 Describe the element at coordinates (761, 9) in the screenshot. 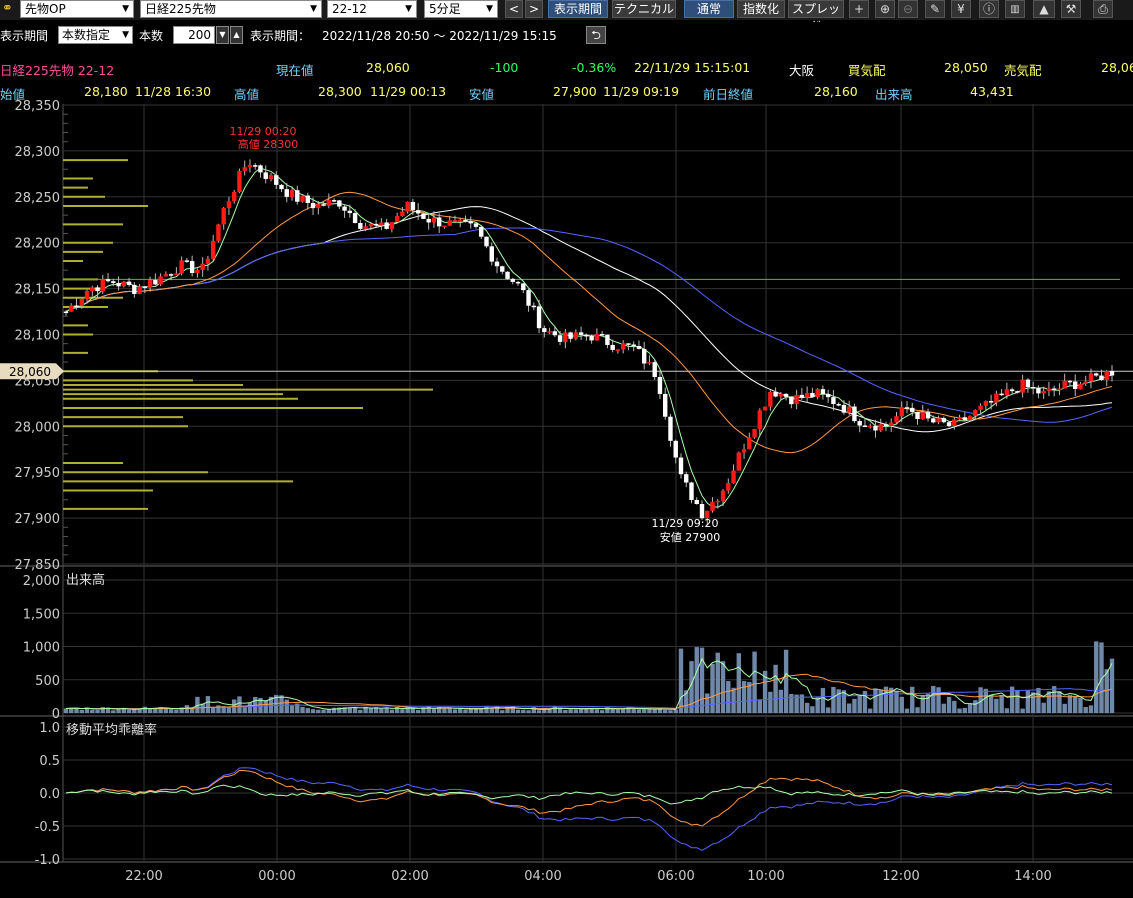

I see `index-button: 指数化` at that location.